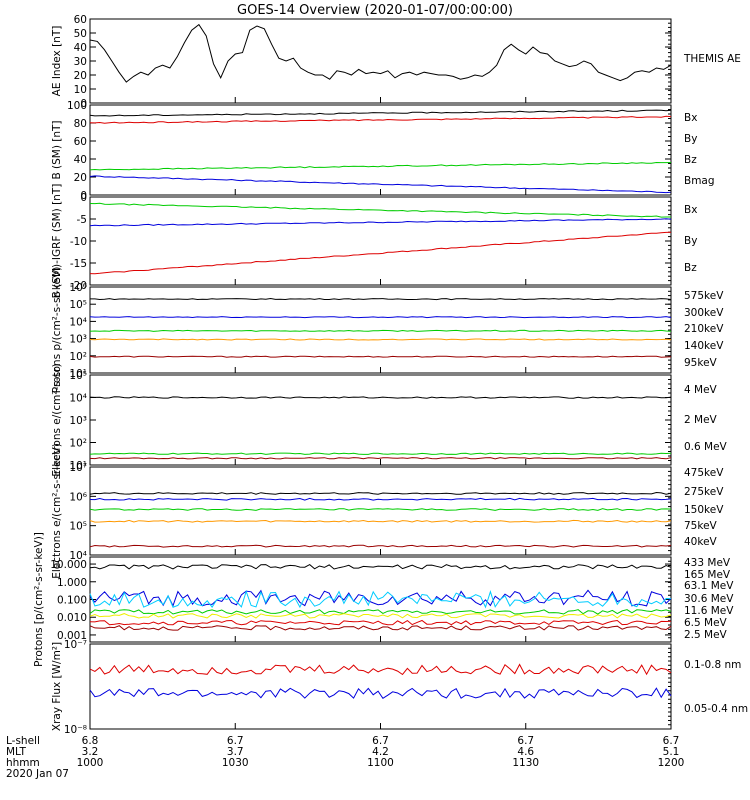 The width and height of the screenshot is (750, 800). I want to click on y-tick-label: 10⁻⁷, so click(75, 645).